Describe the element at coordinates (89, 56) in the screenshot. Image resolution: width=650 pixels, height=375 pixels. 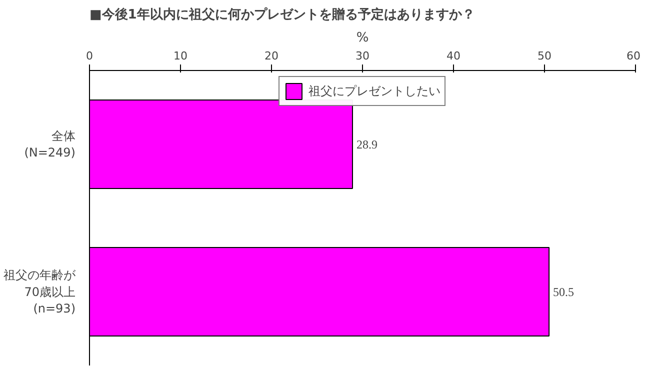
I see `x-tick-label: 0` at that location.